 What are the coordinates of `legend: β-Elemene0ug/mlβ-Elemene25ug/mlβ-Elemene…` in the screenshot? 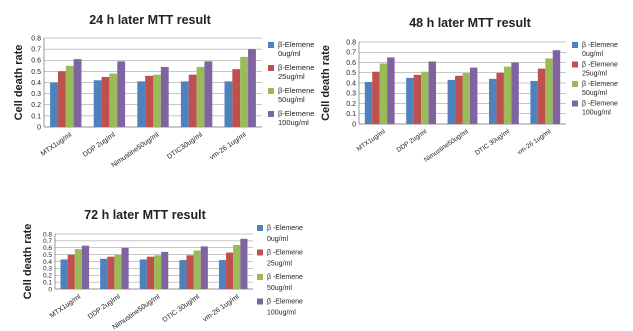 It's located at (291, 83).